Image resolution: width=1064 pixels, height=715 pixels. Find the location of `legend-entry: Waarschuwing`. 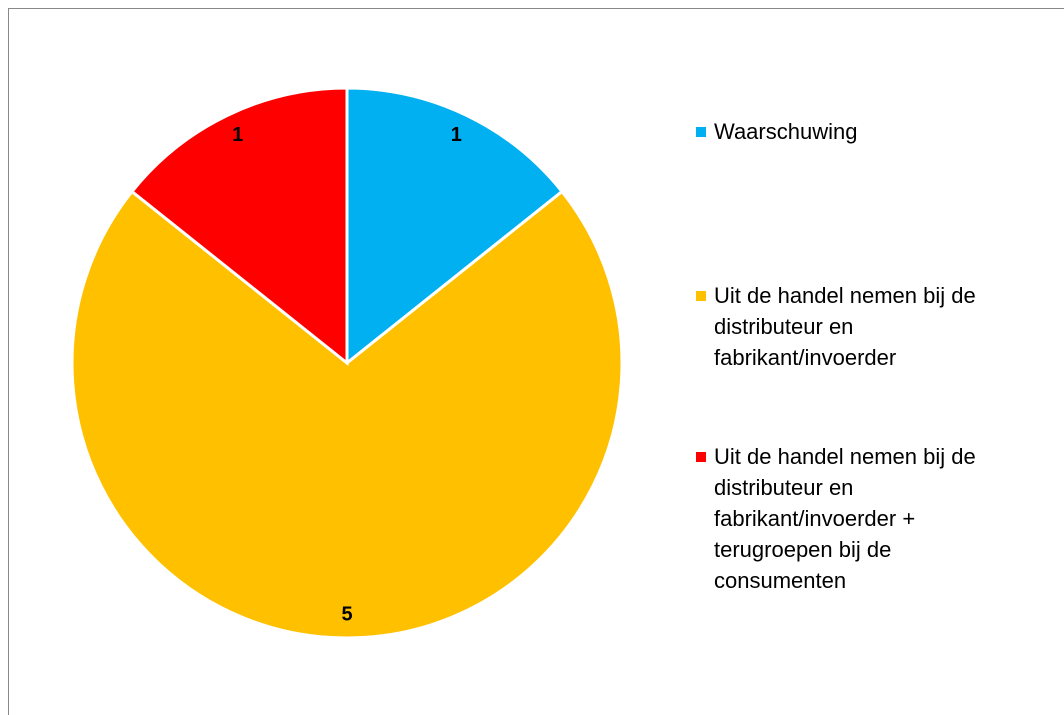

legend-entry: Waarschuwing is located at coordinates (860, 131).